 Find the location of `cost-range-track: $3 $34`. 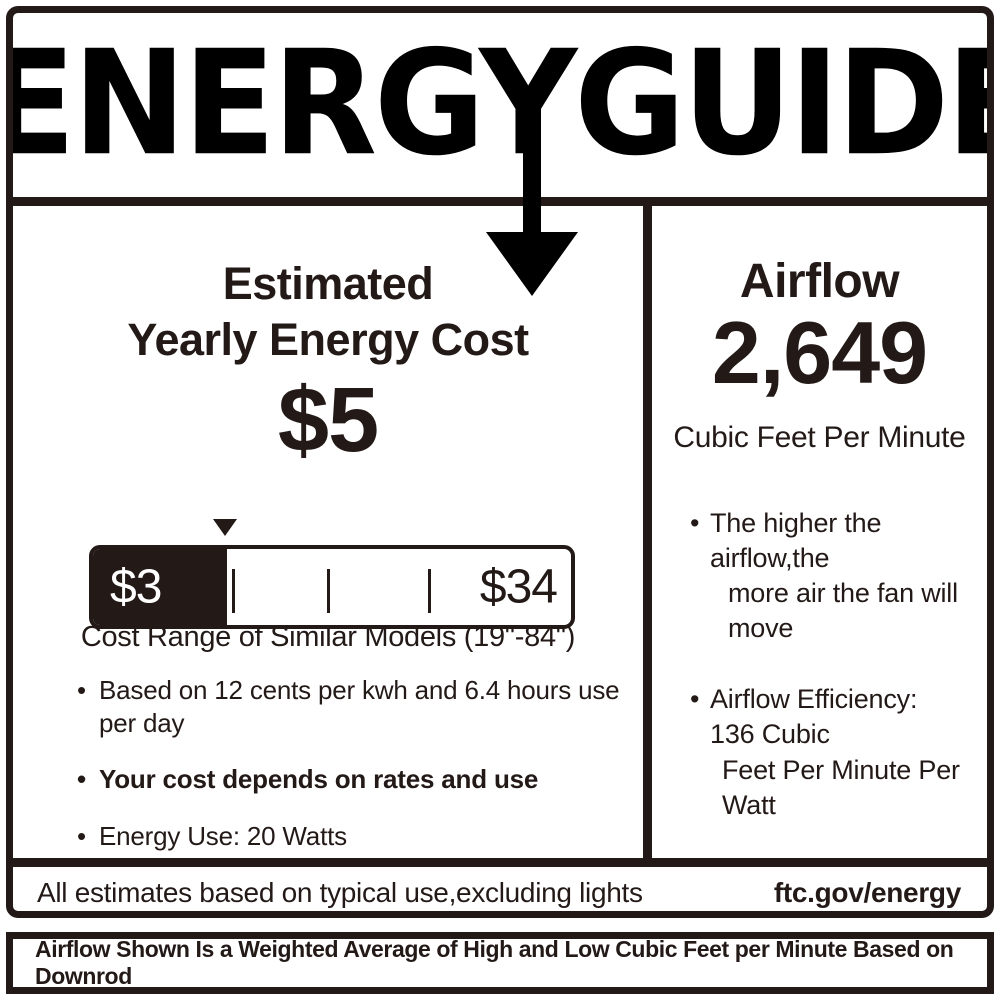

cost-range-track: $3 $34 is located at coordinates (332, 587).